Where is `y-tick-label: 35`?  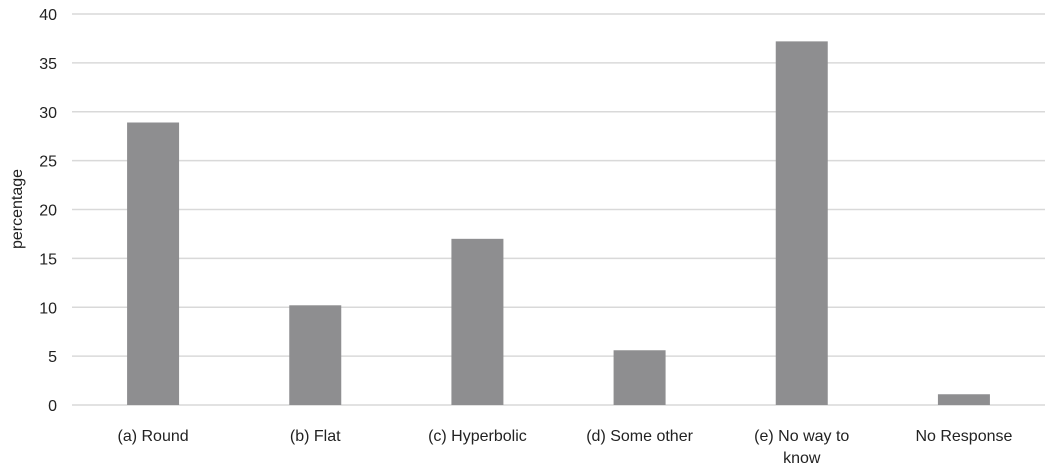 y-tick-label: 35 is located at coordinates (48, 64).